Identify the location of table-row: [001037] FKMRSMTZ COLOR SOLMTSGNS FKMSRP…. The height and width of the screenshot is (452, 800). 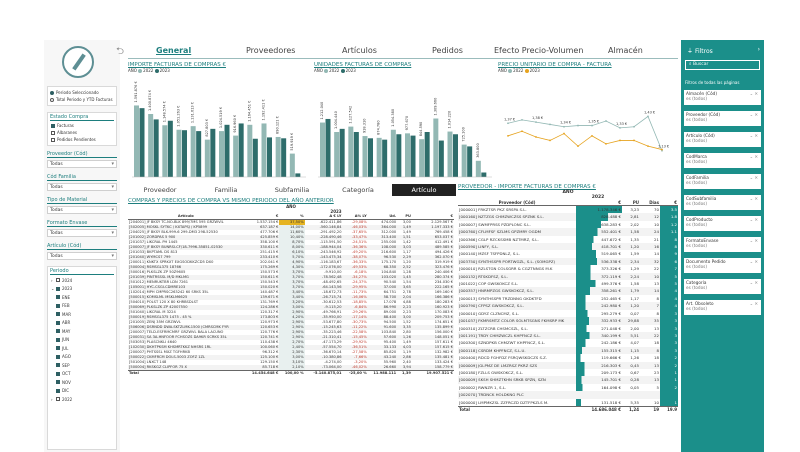
(568, 321).